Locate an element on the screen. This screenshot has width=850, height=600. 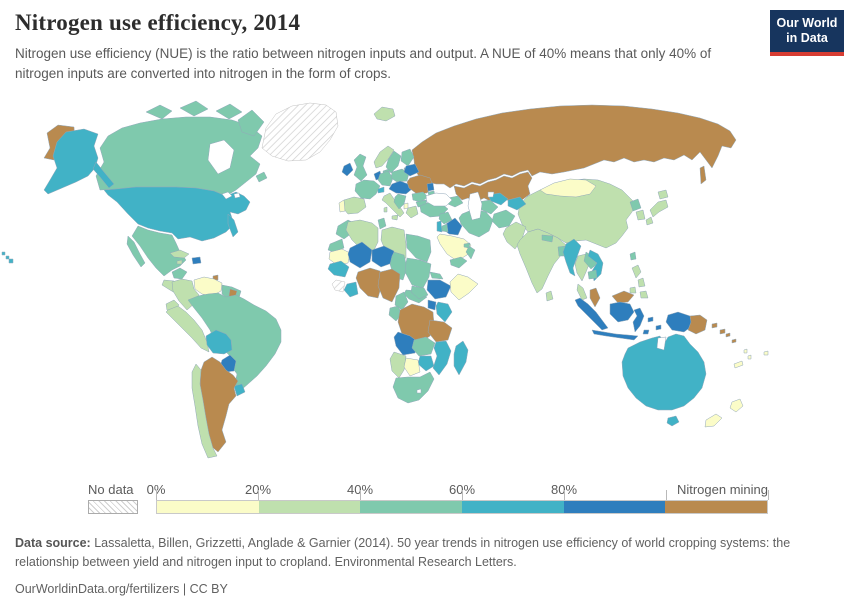
region-mongolia is located at coordinates (568, 188).